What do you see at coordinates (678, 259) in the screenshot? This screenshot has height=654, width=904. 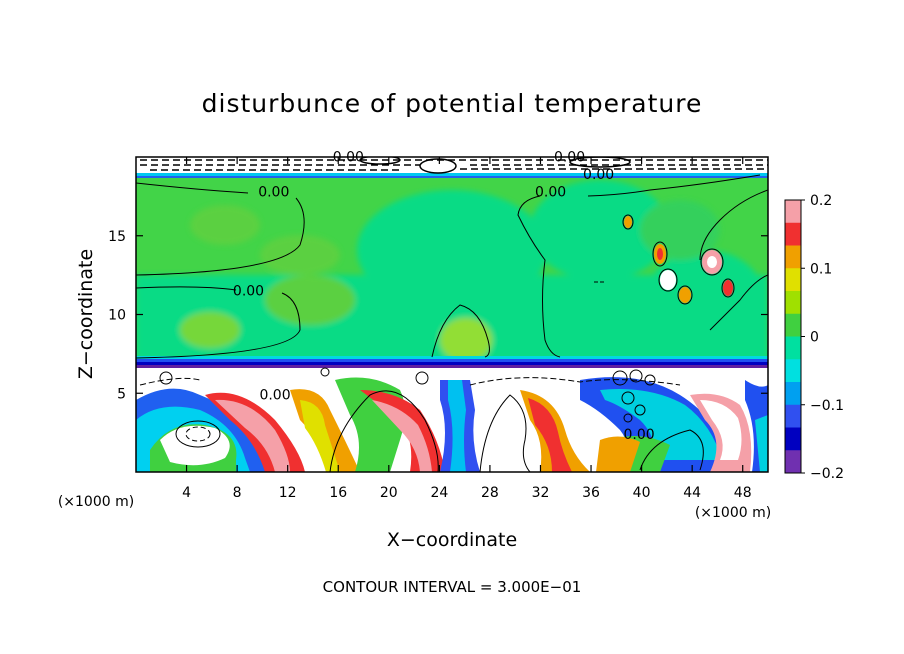 I see `upper-layer-features` at bounding box center [678, 259].